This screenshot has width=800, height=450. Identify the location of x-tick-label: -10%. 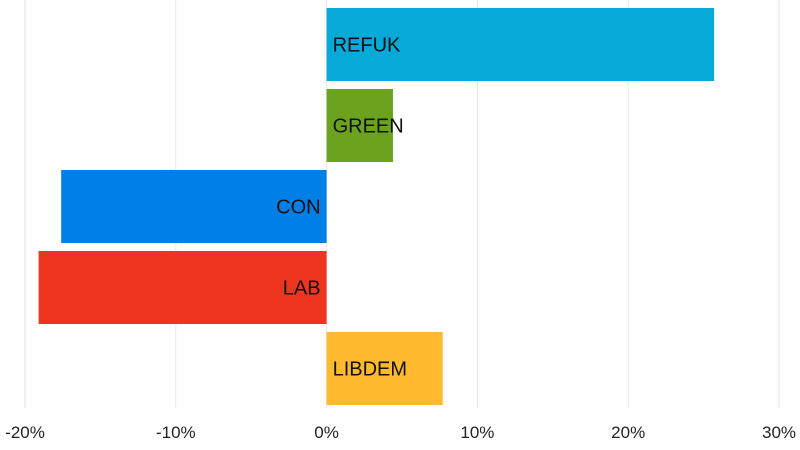
(176, 432).